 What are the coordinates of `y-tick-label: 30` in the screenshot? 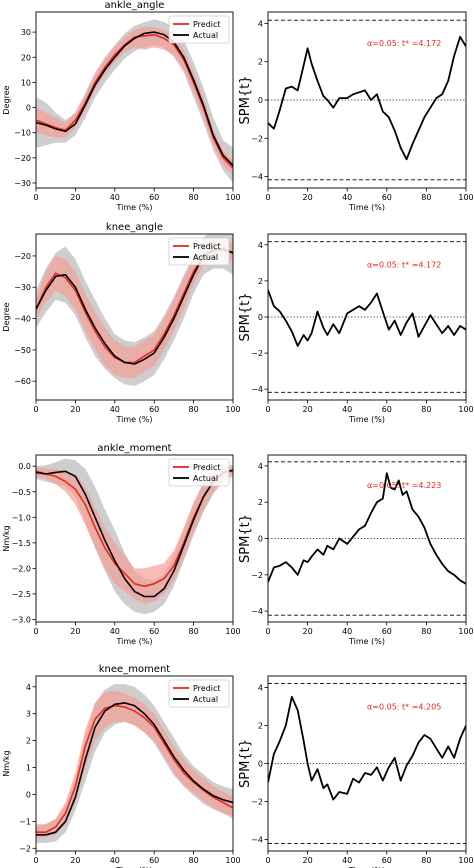 It's located at (26, 32).